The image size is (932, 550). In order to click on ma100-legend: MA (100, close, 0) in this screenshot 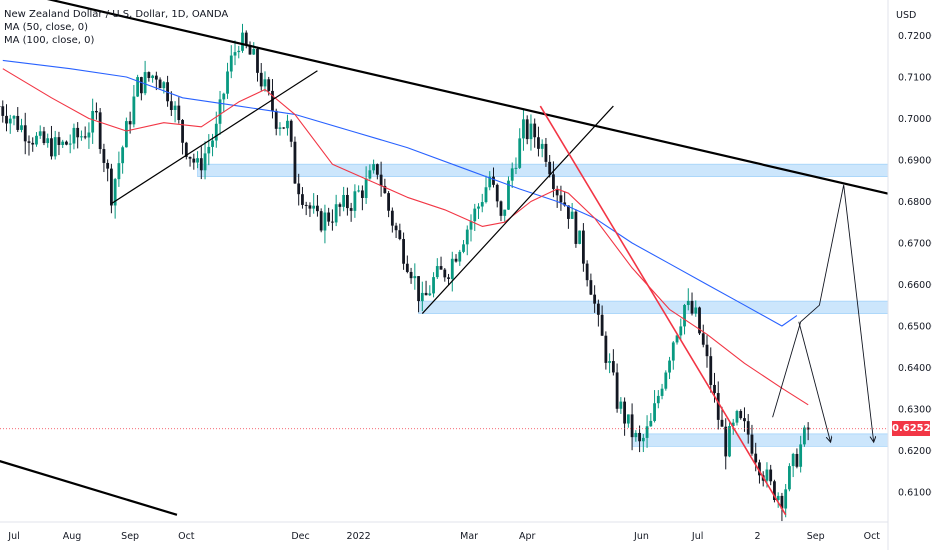, I will do `click(49, 40)`.